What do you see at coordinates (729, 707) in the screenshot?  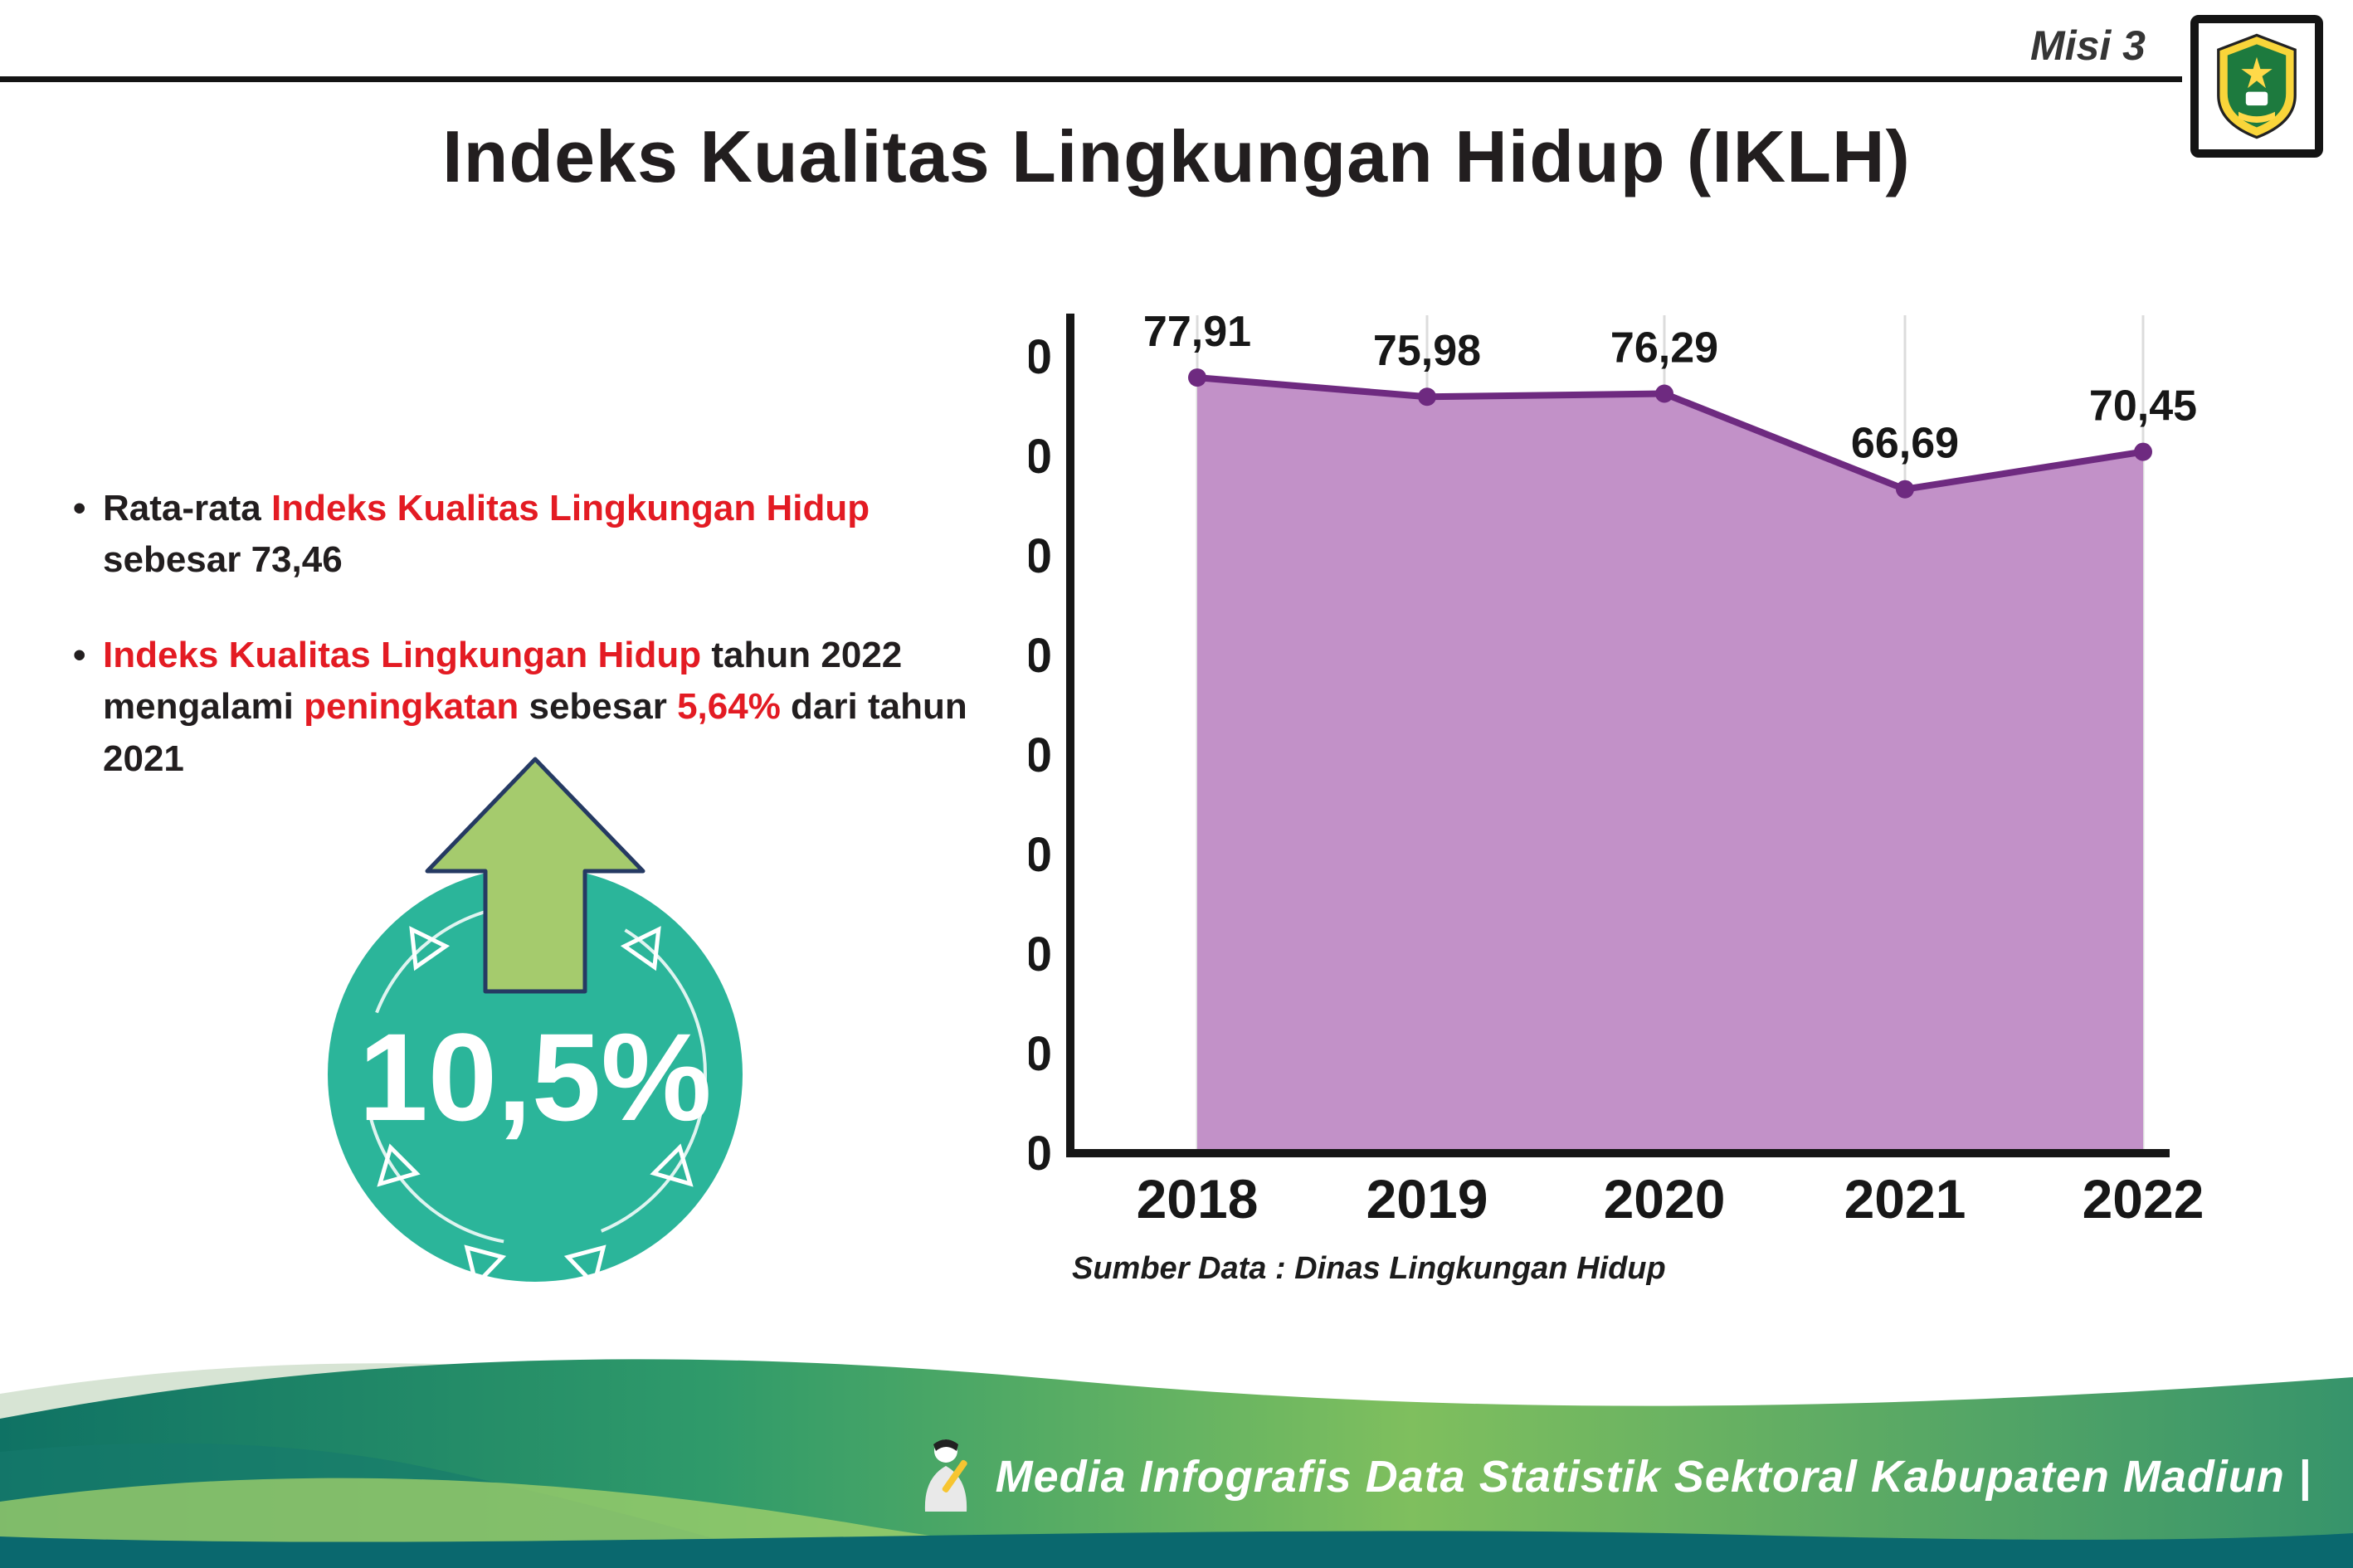 I see `text-segment-red: 5,64%` at bounding box center [729, 707].